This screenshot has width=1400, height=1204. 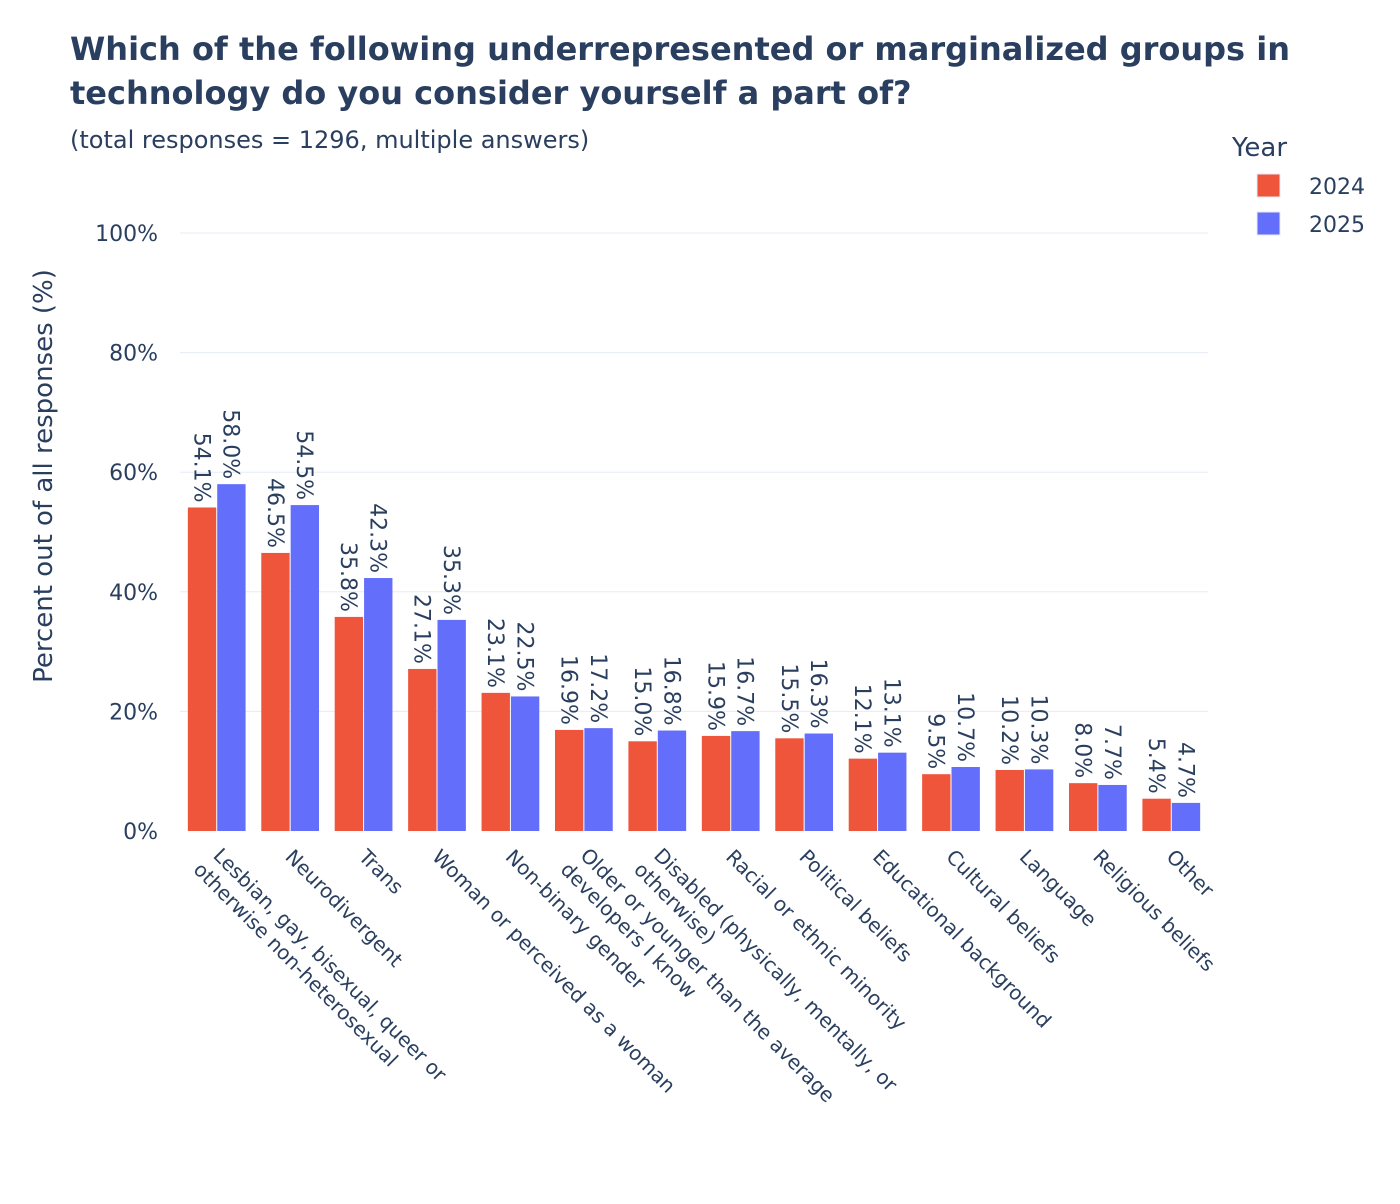 I want to click on bar-value-label: 8.0%, so click(x=1081, y=750).